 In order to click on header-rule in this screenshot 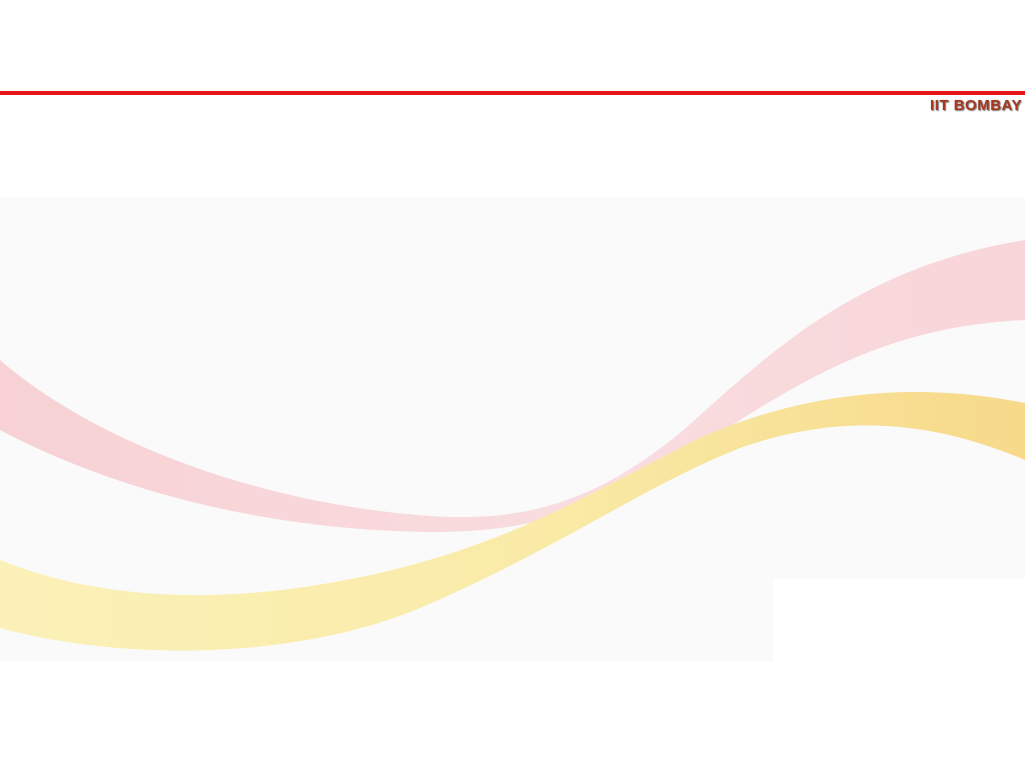, I will do `click(512, 93)`.